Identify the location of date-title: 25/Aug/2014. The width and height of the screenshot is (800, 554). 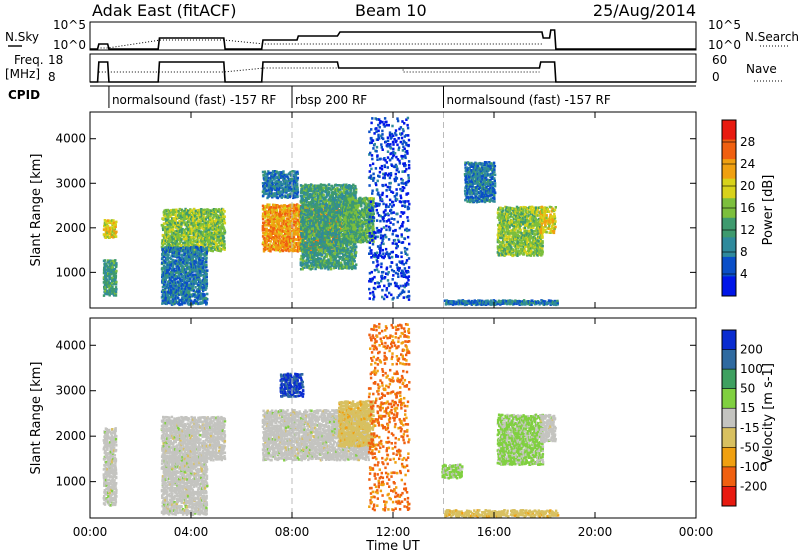
(644, 10).